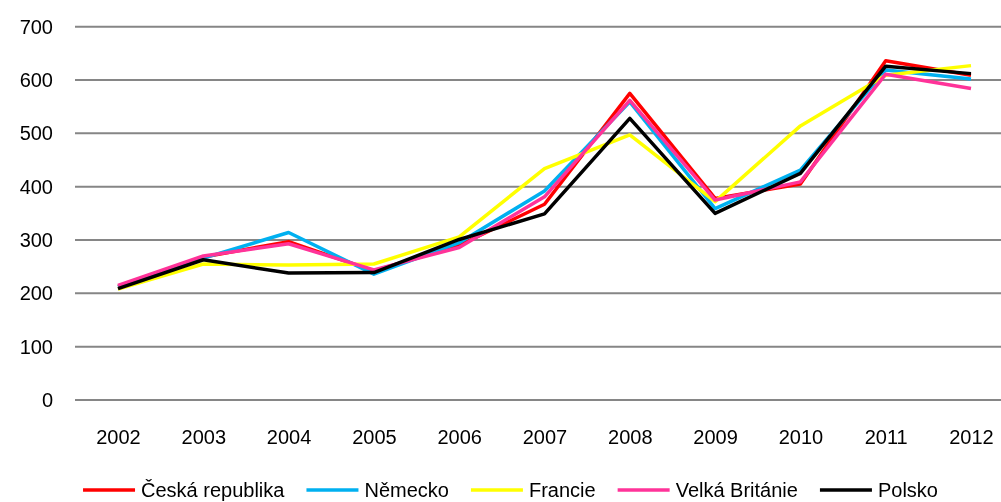 Image resolution: width=1001 pixels, height=502 pixels. I want to click on legend-label: Česká republika, so click(213, 490).